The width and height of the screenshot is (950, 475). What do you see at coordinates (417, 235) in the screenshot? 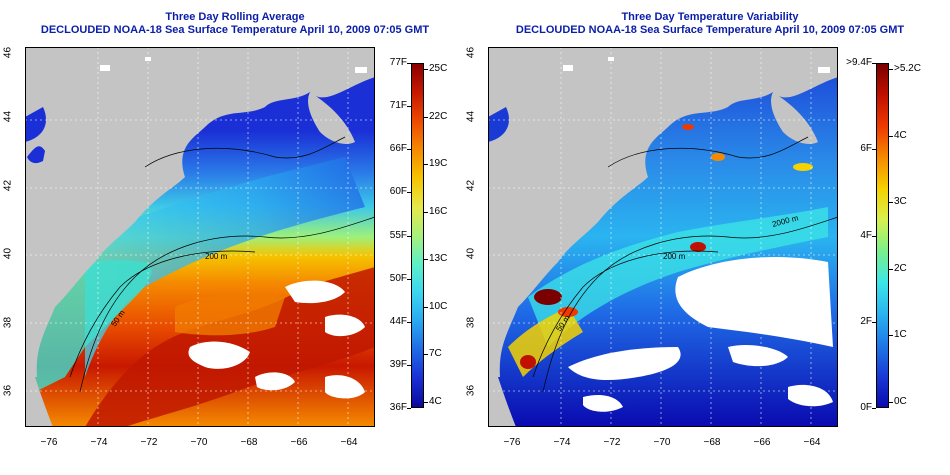
I see `sst-colorbar` at bounding box center [417, 235].